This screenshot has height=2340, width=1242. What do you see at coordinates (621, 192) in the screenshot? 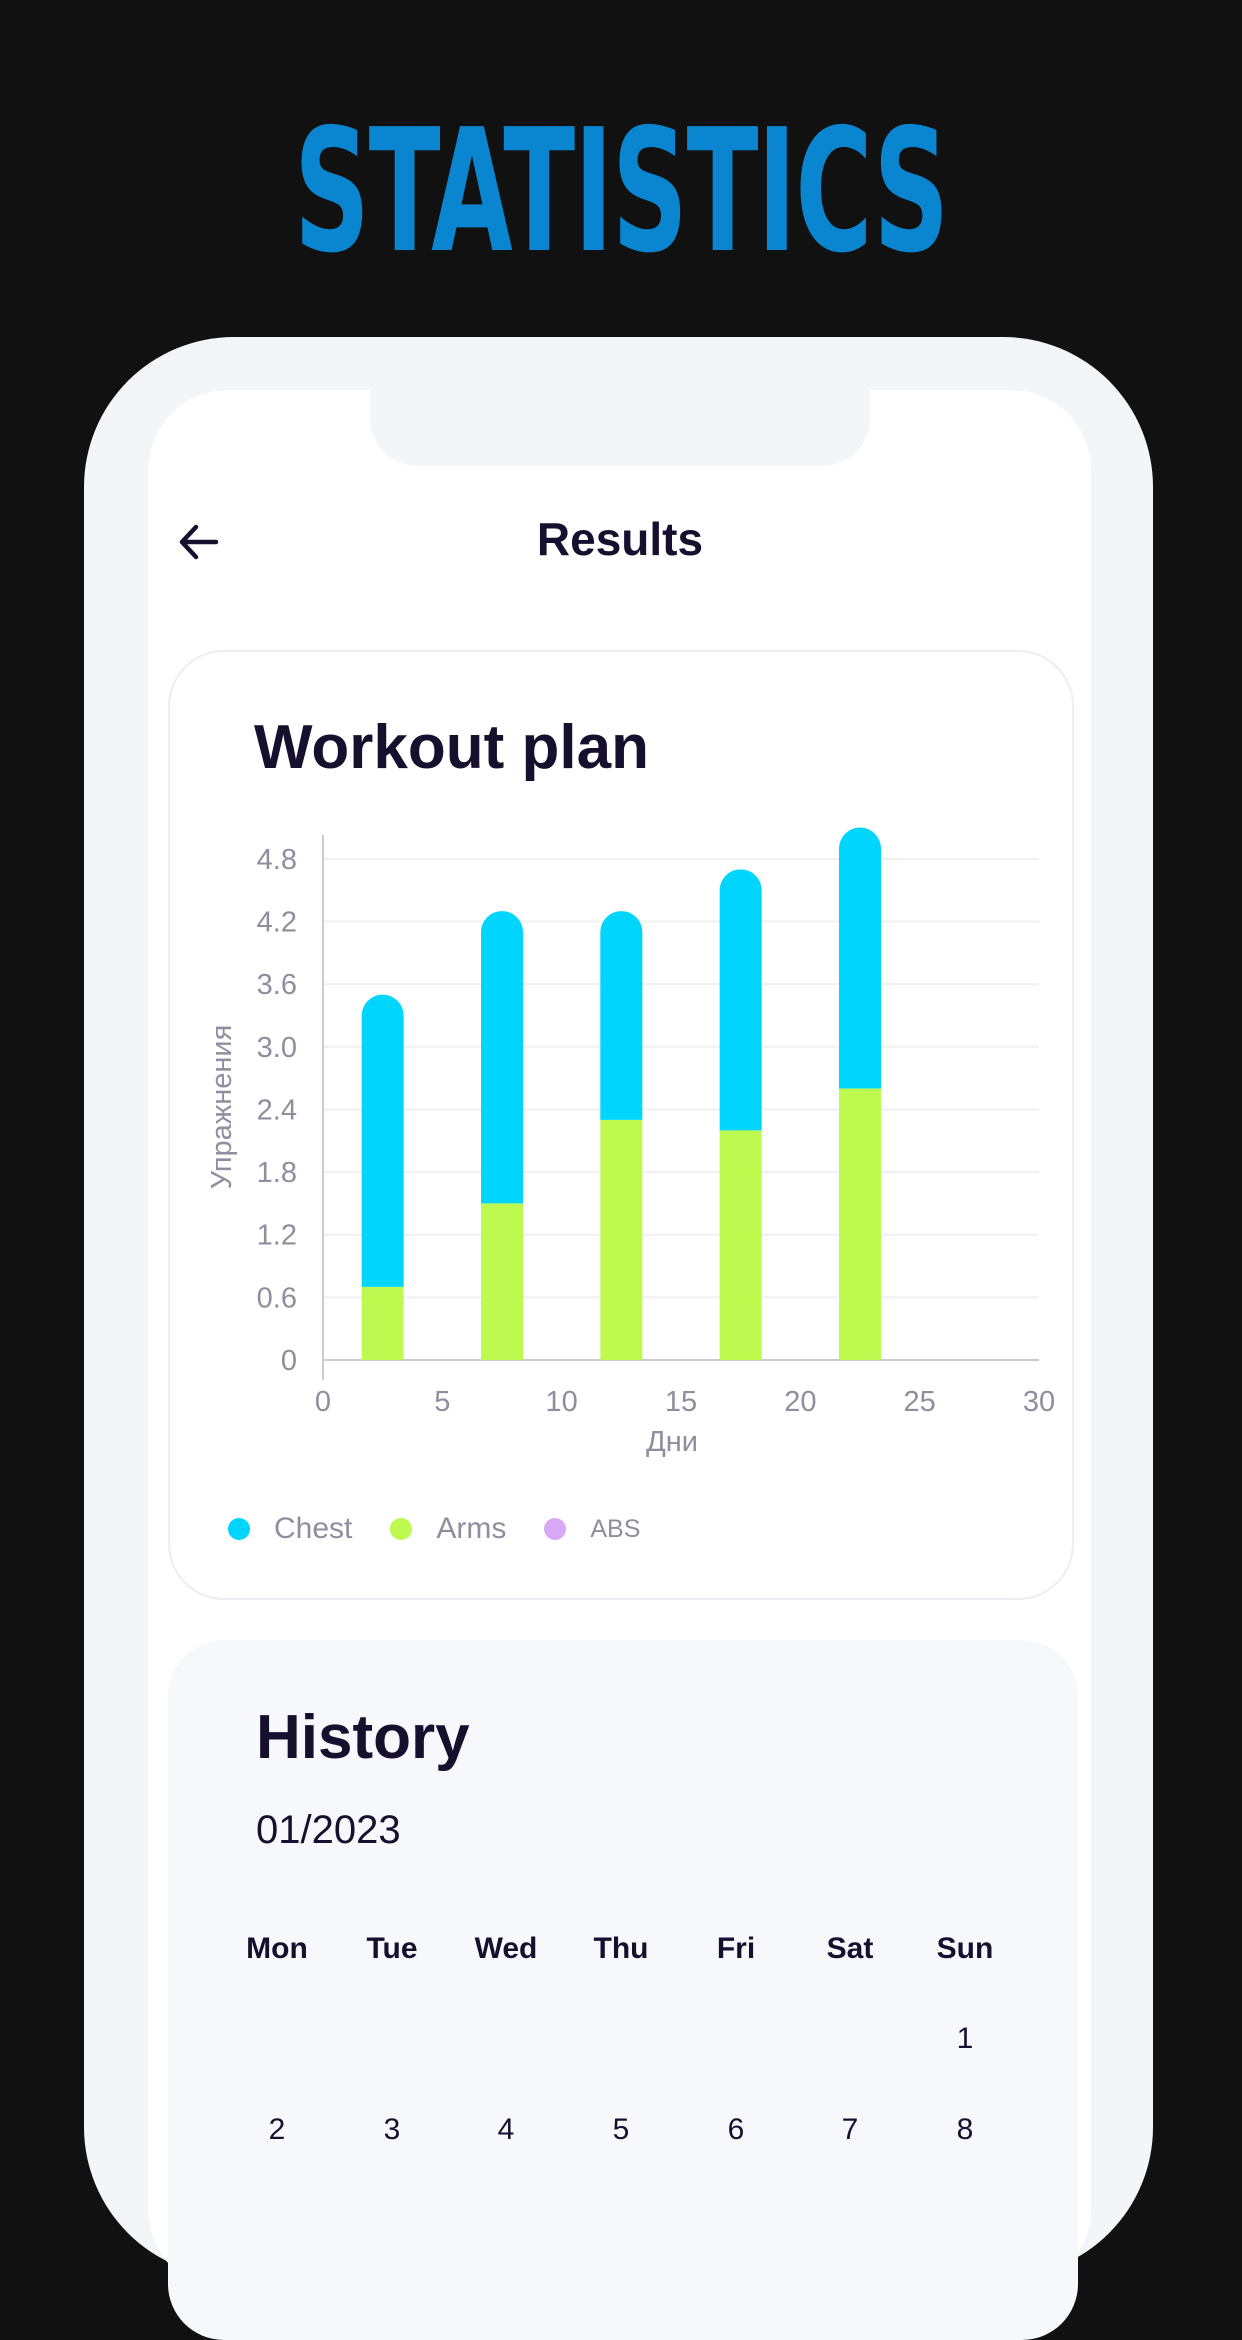
I see `headline: STATISTICS` at bounding box center [621, 192].